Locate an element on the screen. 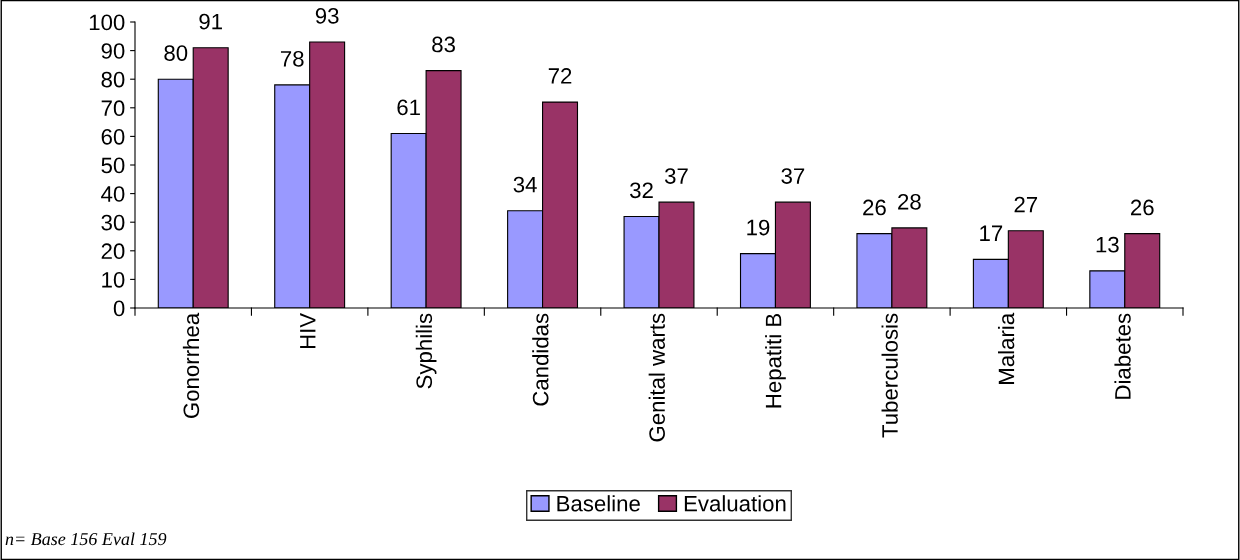 The height and width of the screenshot is (560, 1240). y-tick-label: 10 is located at coordinates (113, 279).